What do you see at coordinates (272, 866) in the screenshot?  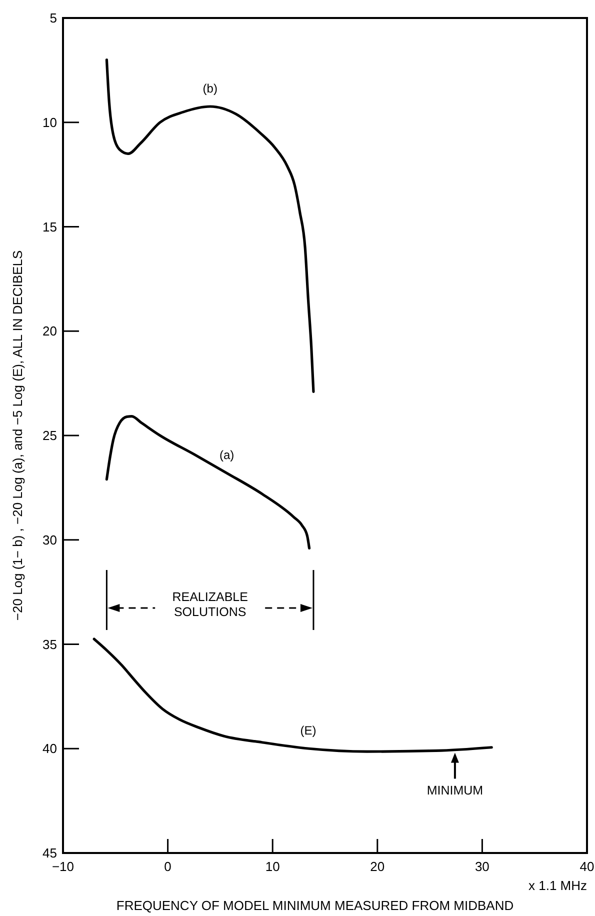 I see `x-tick-label: 10` at bounding box center [272, 866].